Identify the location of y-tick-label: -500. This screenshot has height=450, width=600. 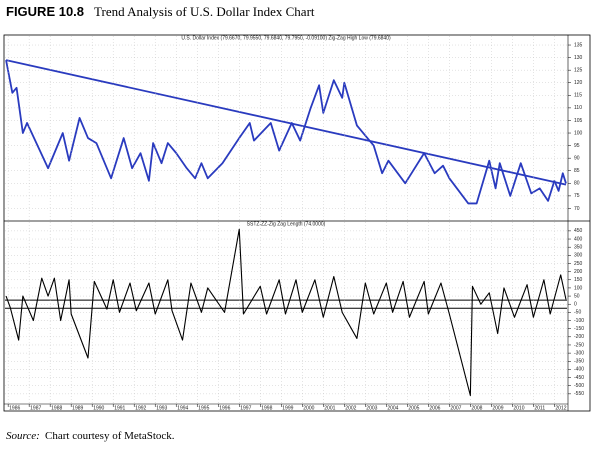
(579, 386).